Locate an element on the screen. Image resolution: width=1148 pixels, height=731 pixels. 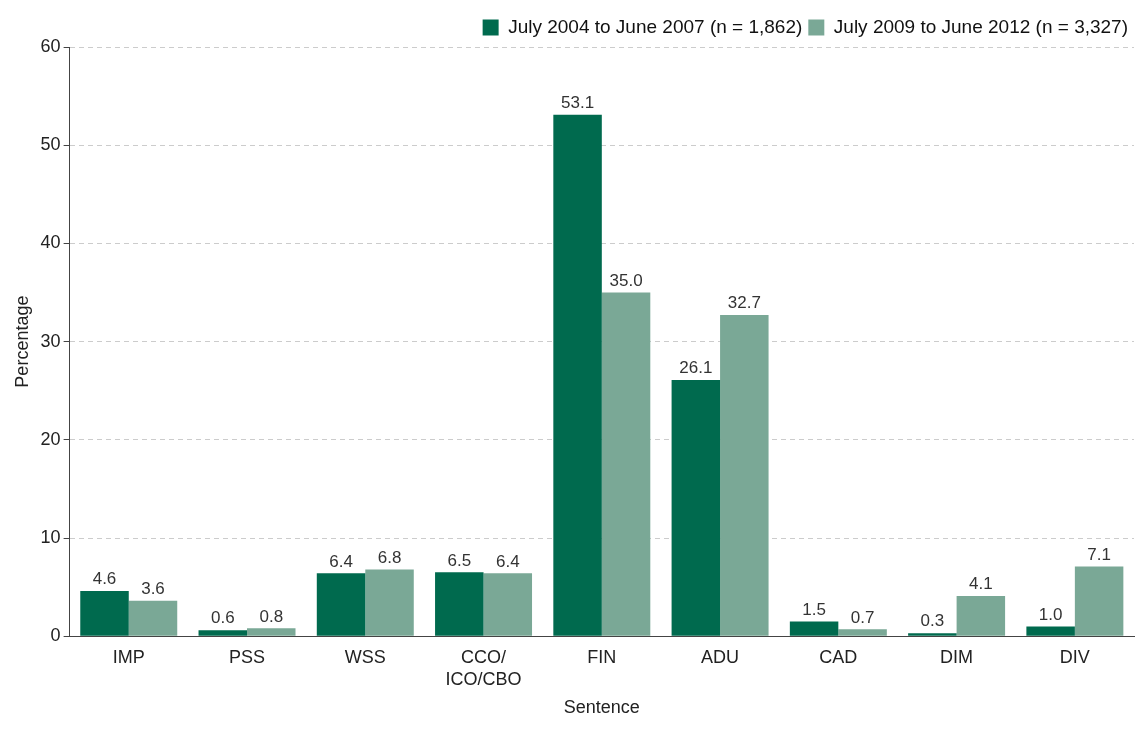
x-tick-label: FIN is located at coordinates (602, 656).